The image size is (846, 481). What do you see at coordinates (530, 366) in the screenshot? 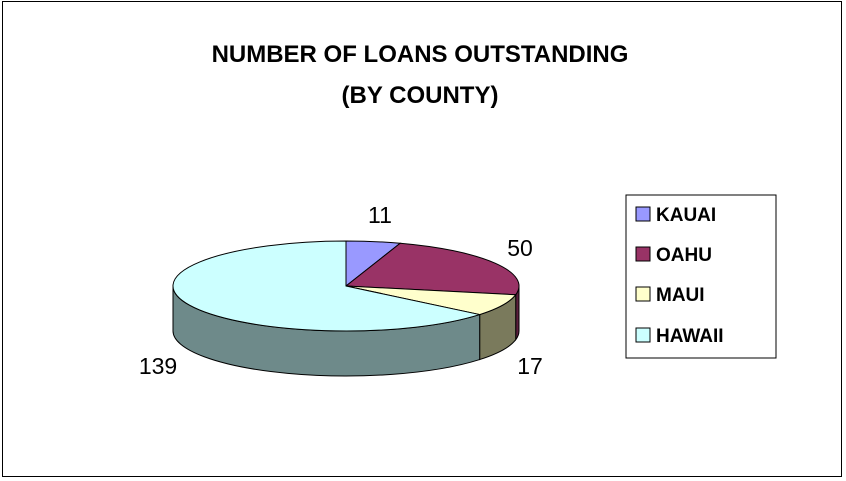
I see `data-label-maui: 17` at bounding box center [530, 366].